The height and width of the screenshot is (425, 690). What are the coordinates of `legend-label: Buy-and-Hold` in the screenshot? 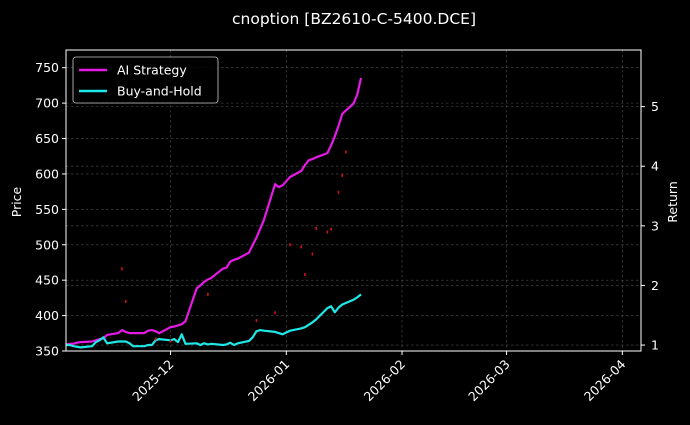 It's located at (159, 91).